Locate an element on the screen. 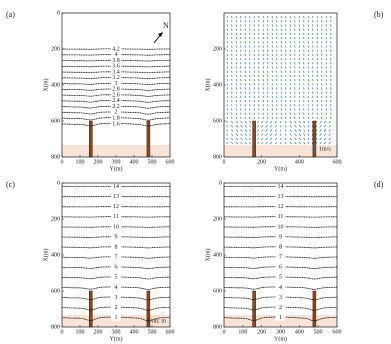 This screenshot has width=391, height=344. contour-label: 3.2 is located at coordinates (116, 78).